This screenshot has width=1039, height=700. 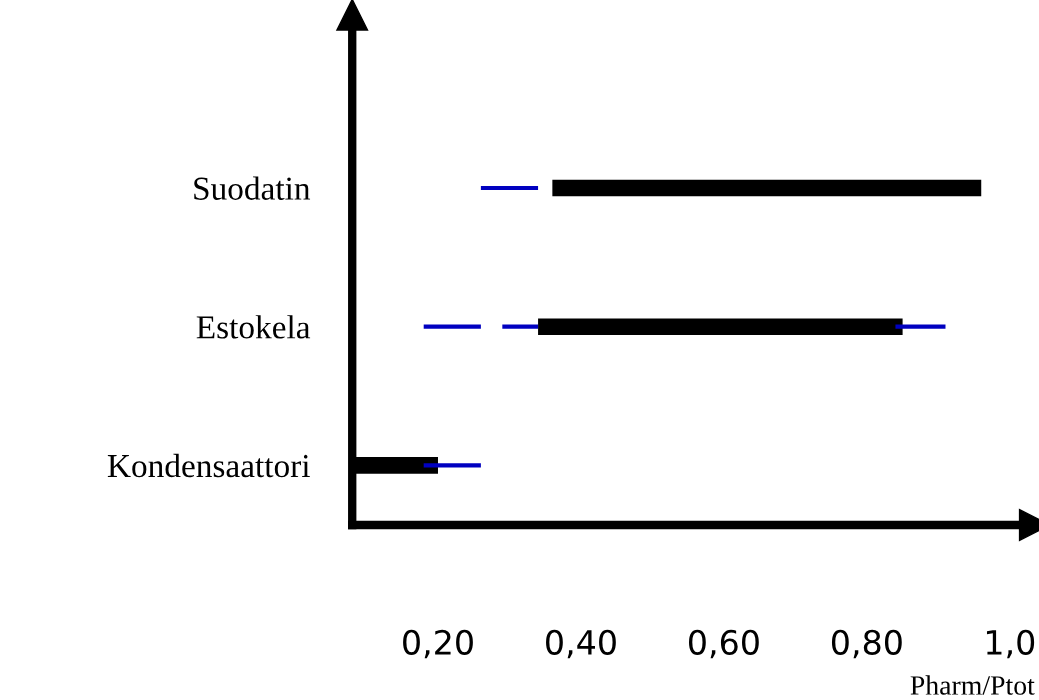 What do you see at coordinates (581, 644) in the screenshot?
I see `x-tick-label: 0,40` at bounding box center [581, 644].